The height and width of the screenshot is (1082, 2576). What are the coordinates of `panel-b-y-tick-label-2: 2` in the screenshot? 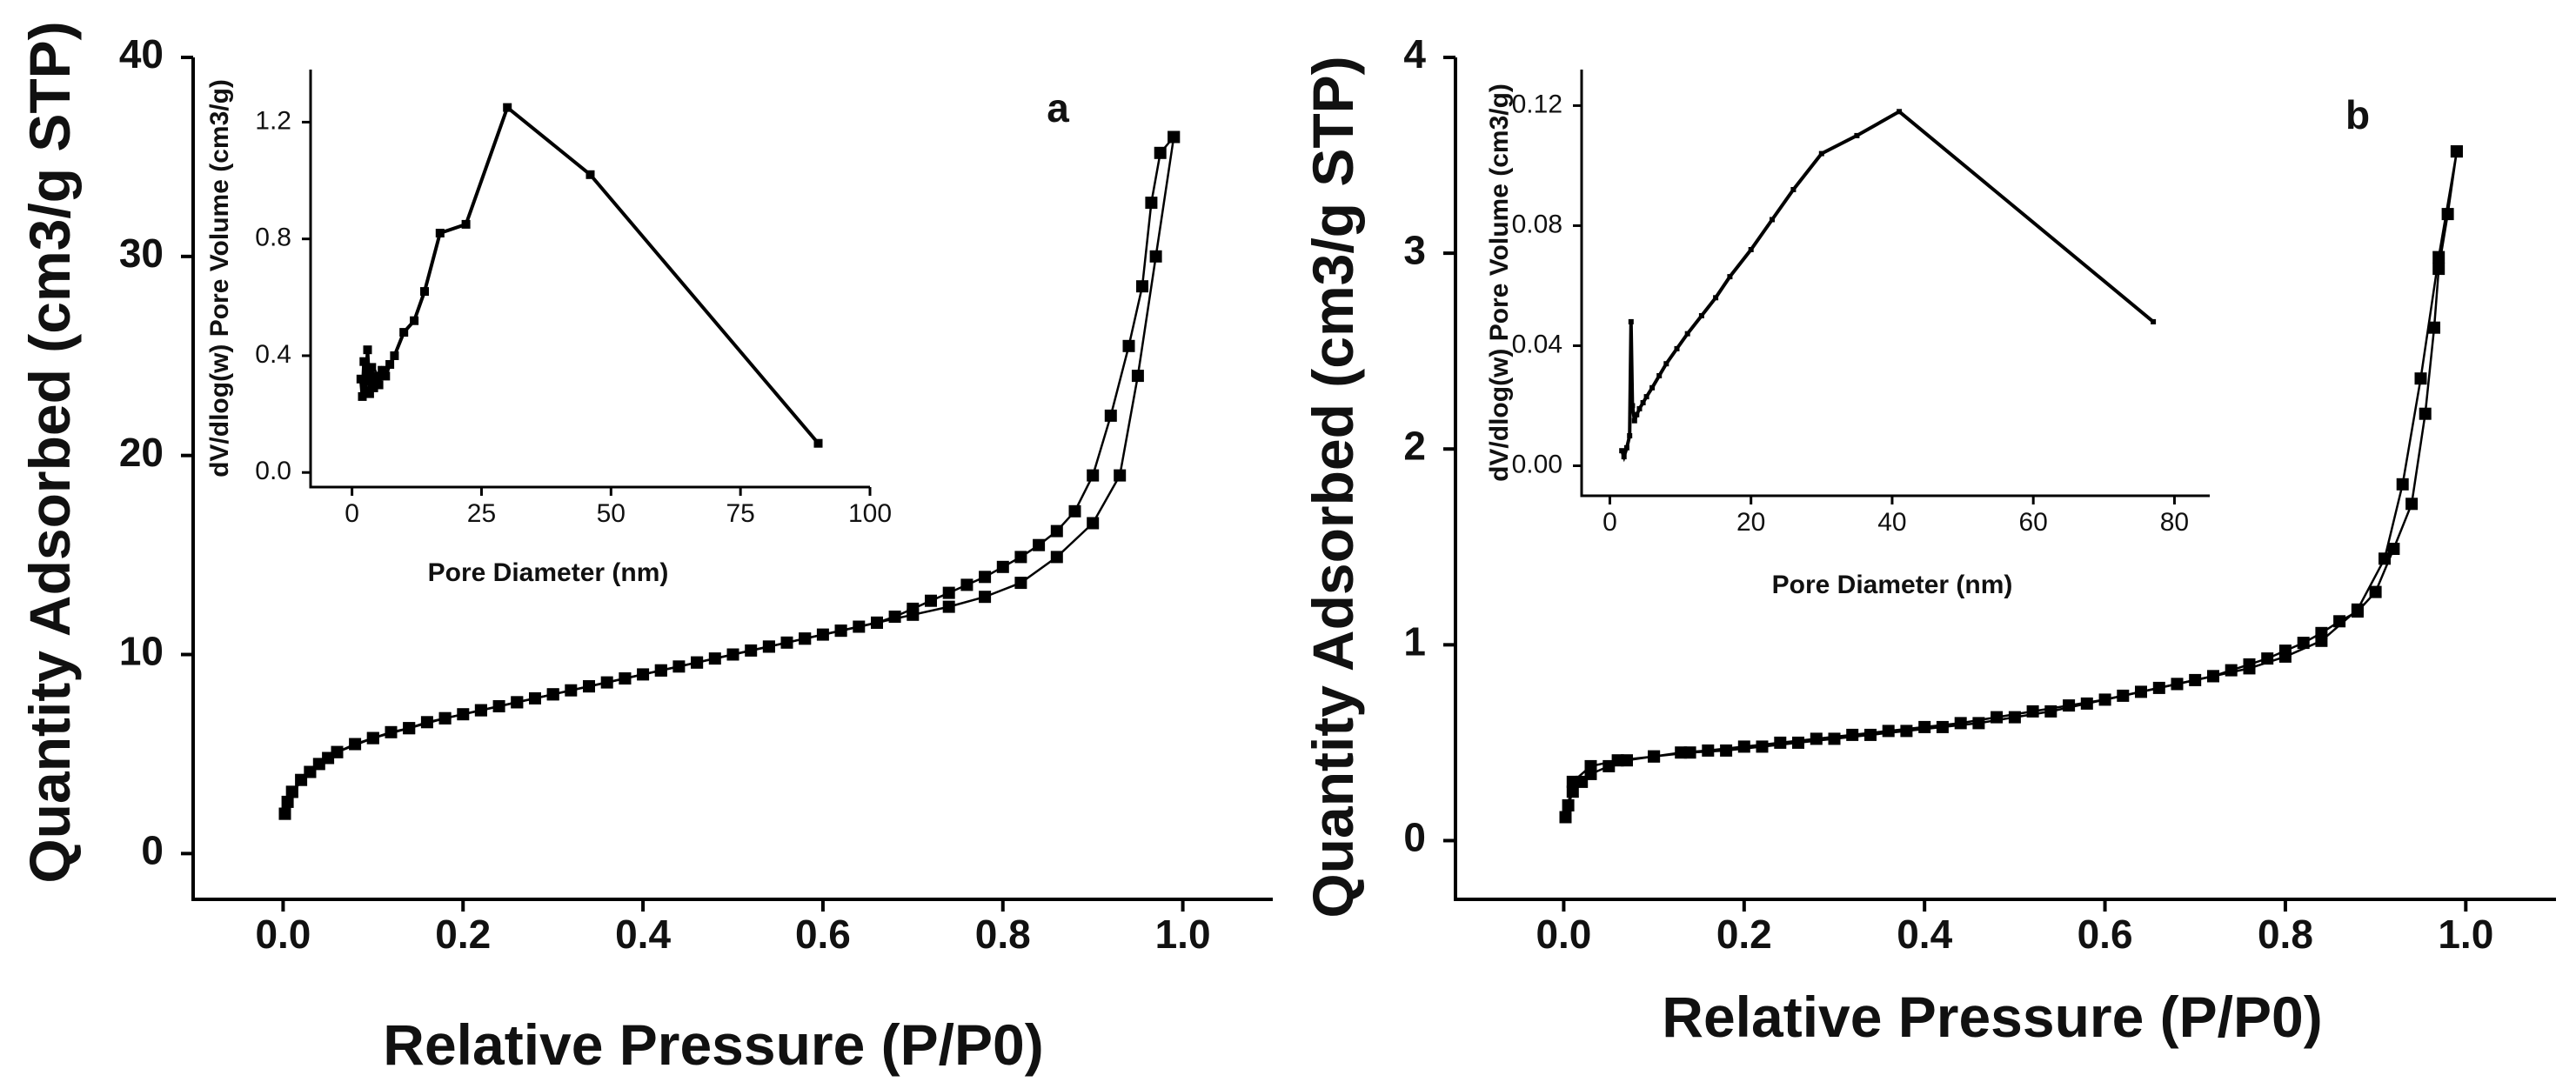 It's located at (1414, 445).